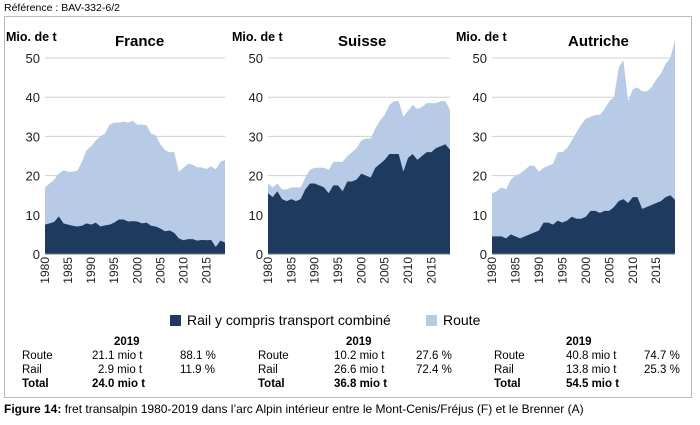 The height and width of the screenshot is (425, 700). What do you see at coordinates (256, 136) in the screenshot?
I see `y-tick-label-suisse: 30` at bounding box center [256, 136].